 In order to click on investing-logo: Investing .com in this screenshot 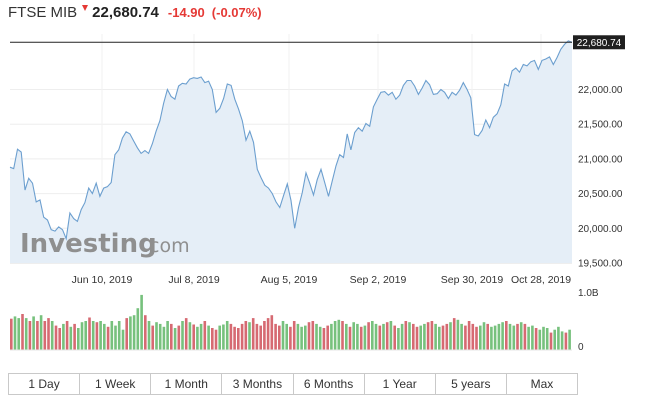, I will do `click(105, 244)`.